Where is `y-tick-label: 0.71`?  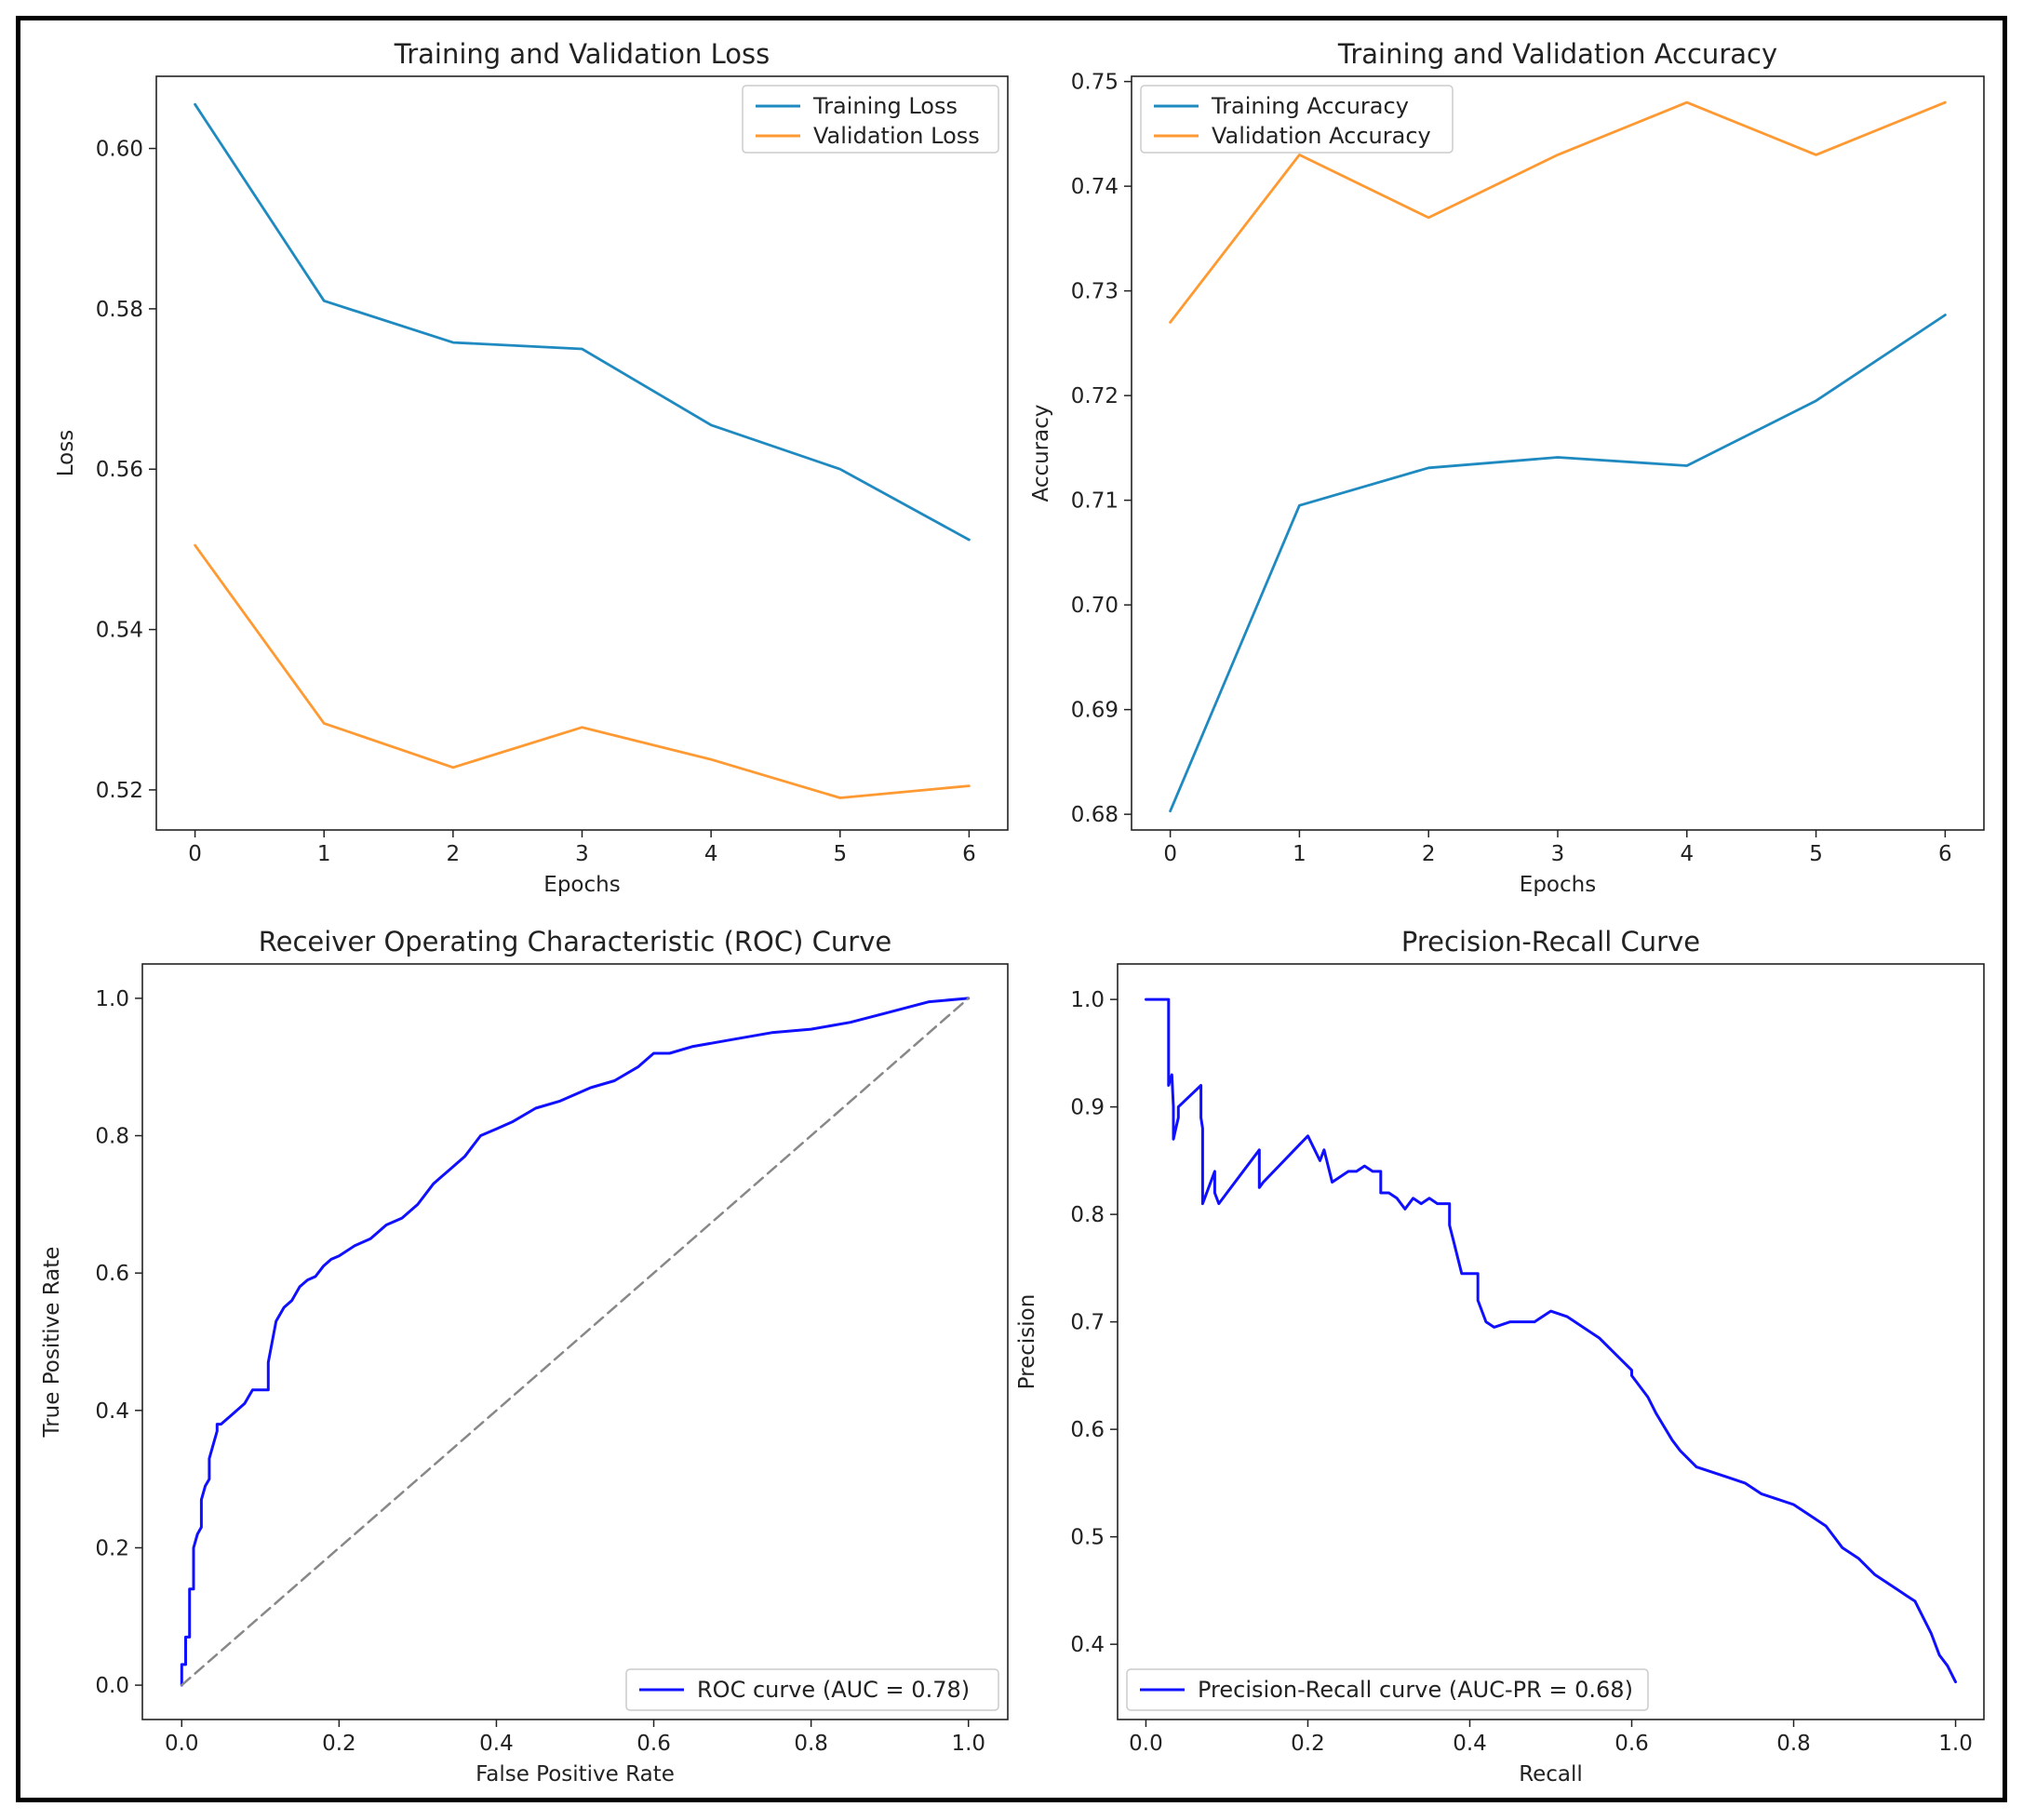 y-tick-label: 0.71 is located at coordinates (1095, 501).